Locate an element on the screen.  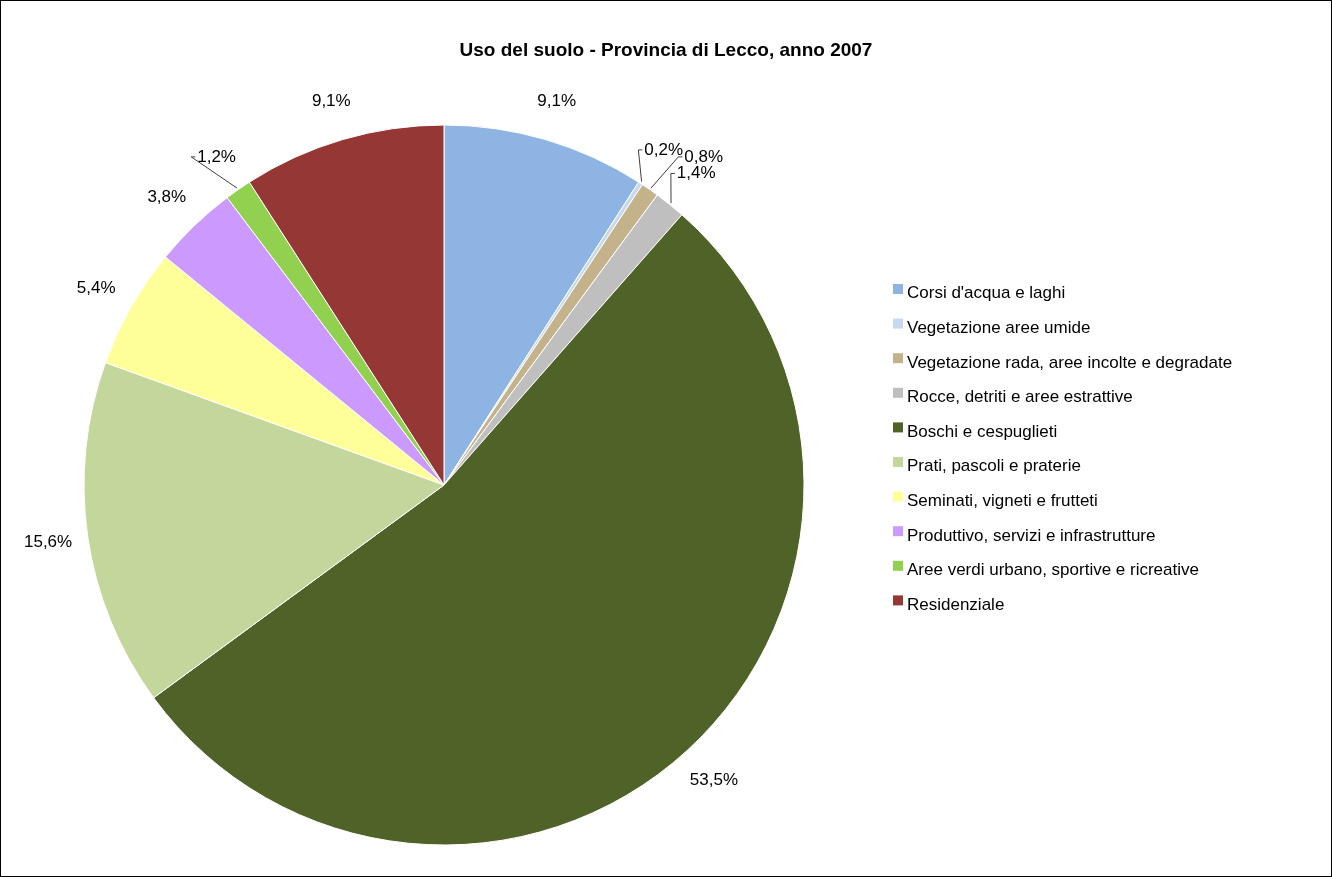
data-label: 1,2% is located at coordinates (216, 156).